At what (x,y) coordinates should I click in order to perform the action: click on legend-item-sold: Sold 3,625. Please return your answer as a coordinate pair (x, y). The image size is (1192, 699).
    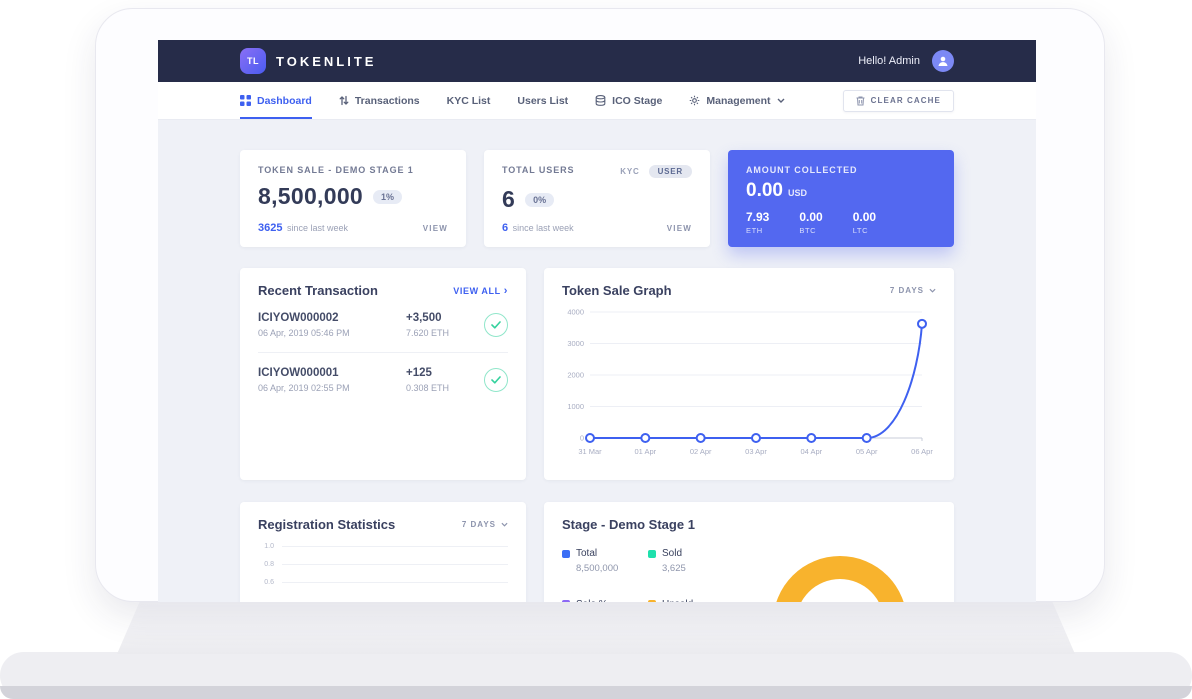
    Looking at the image, I should click on (691, 566).